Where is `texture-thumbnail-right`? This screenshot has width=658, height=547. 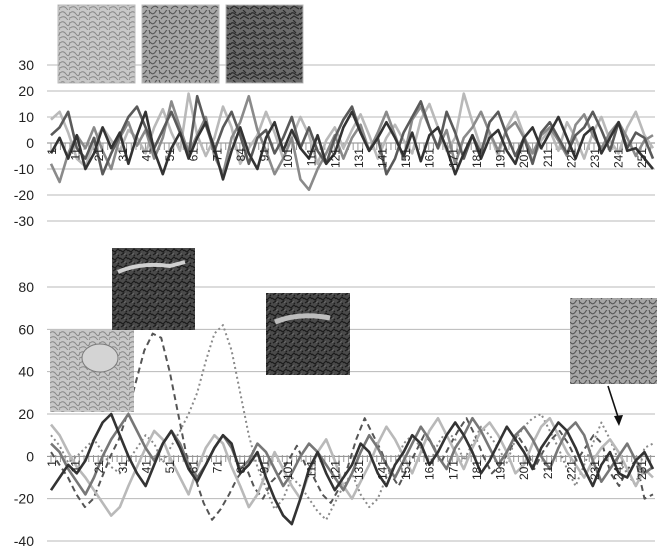
texture-thumbnail-right is located at coordinates (613, 341).